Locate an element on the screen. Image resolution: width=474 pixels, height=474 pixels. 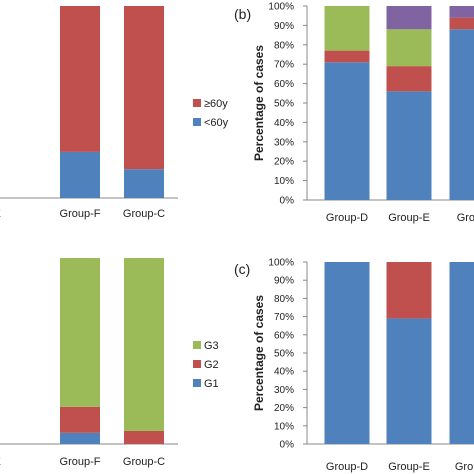
bar-segment-G2-group-f is located at coordinates (80, 419).